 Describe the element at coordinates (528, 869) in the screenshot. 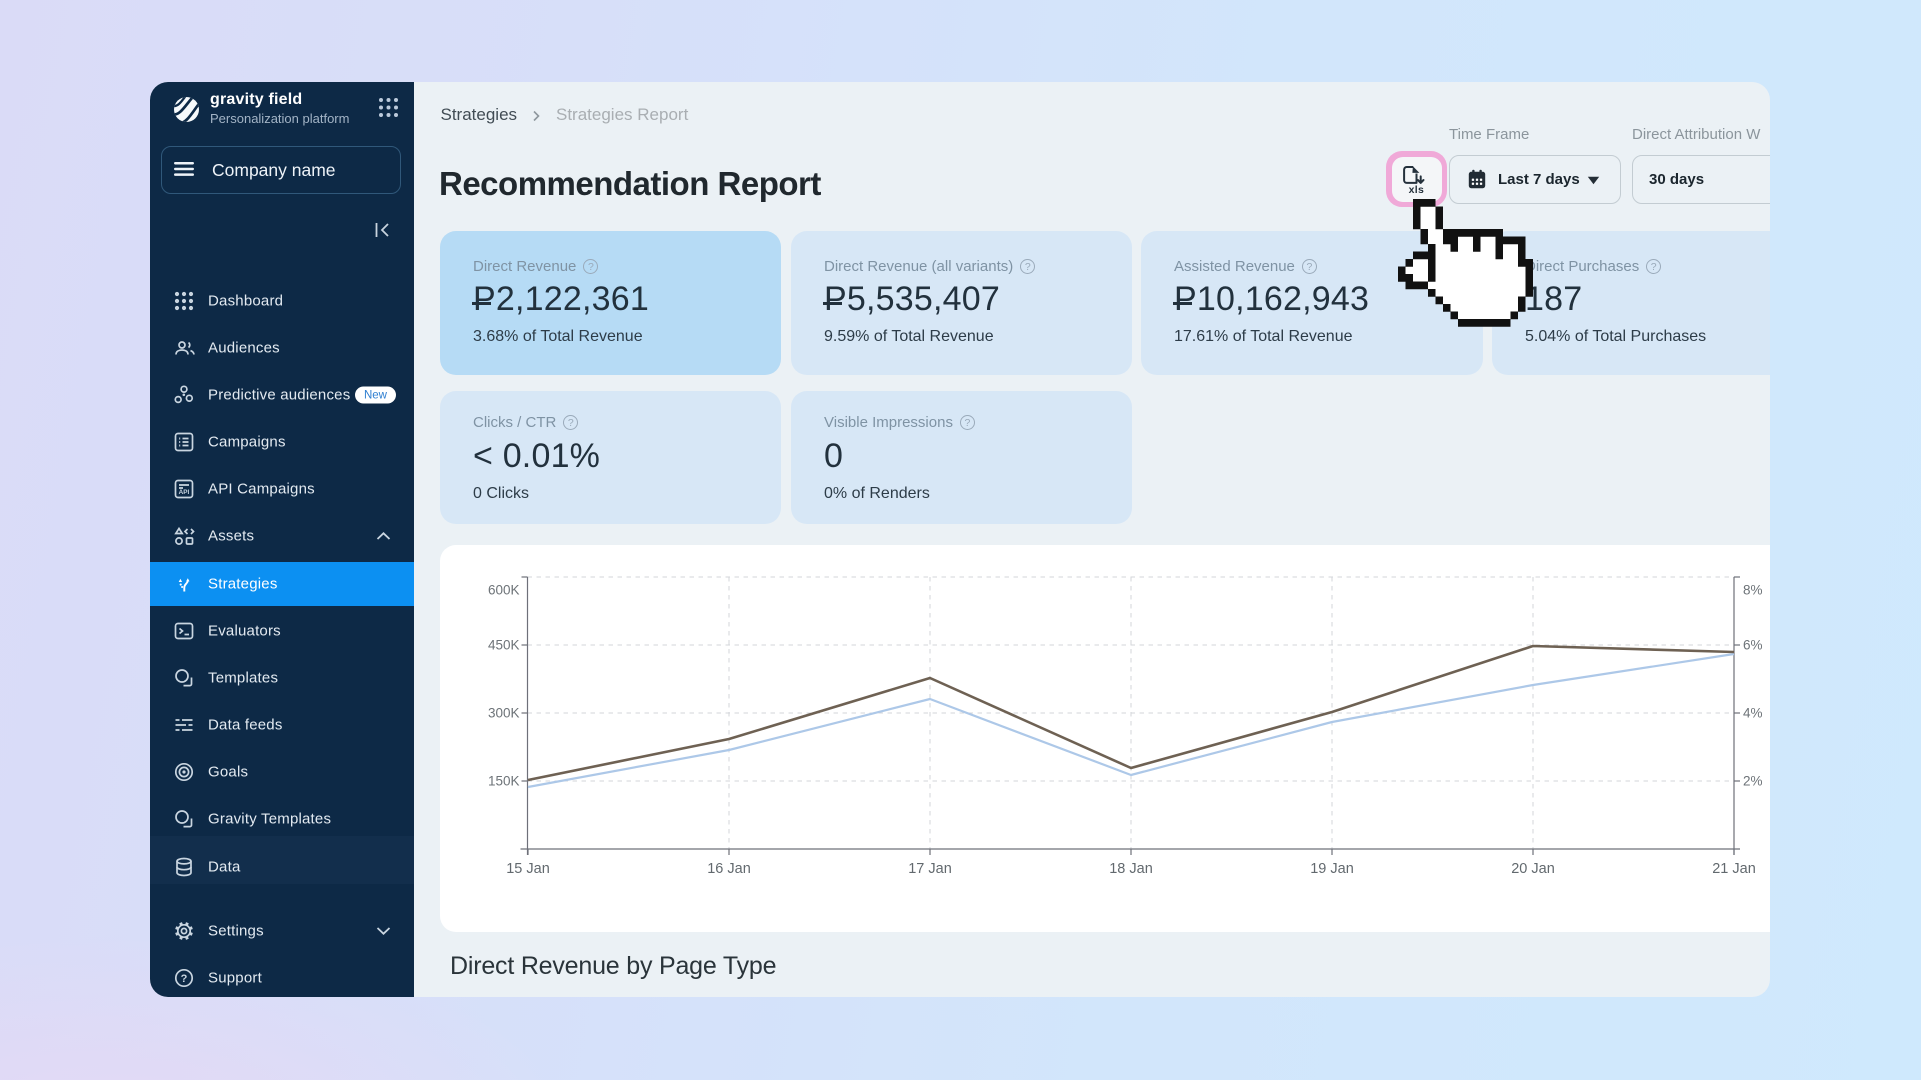

I see `svg-text: 15 Jan` at that location.